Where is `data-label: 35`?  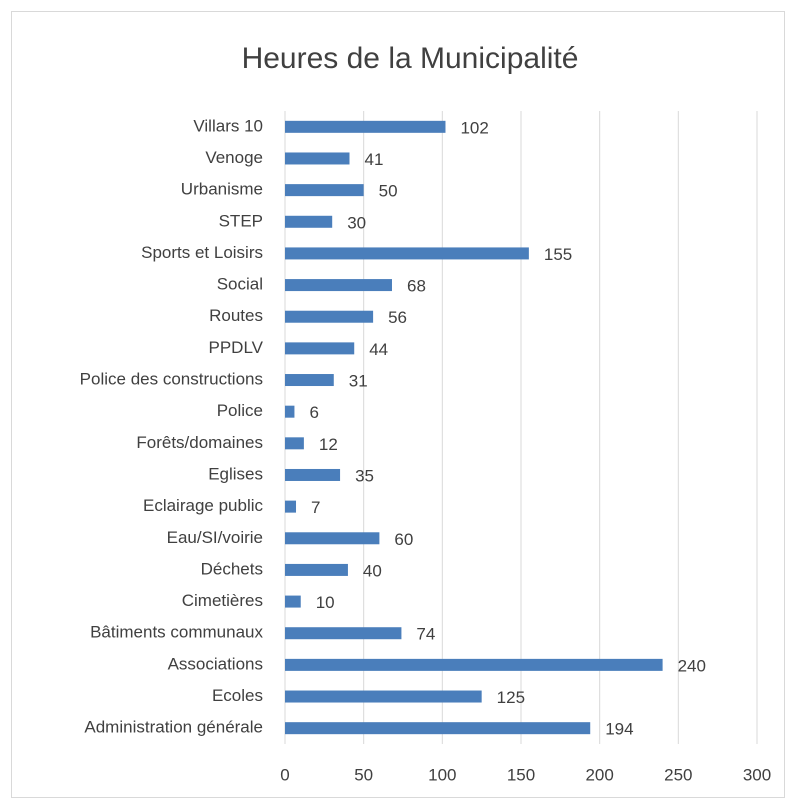 data-label: 35 is located at coordinates (364, 475).